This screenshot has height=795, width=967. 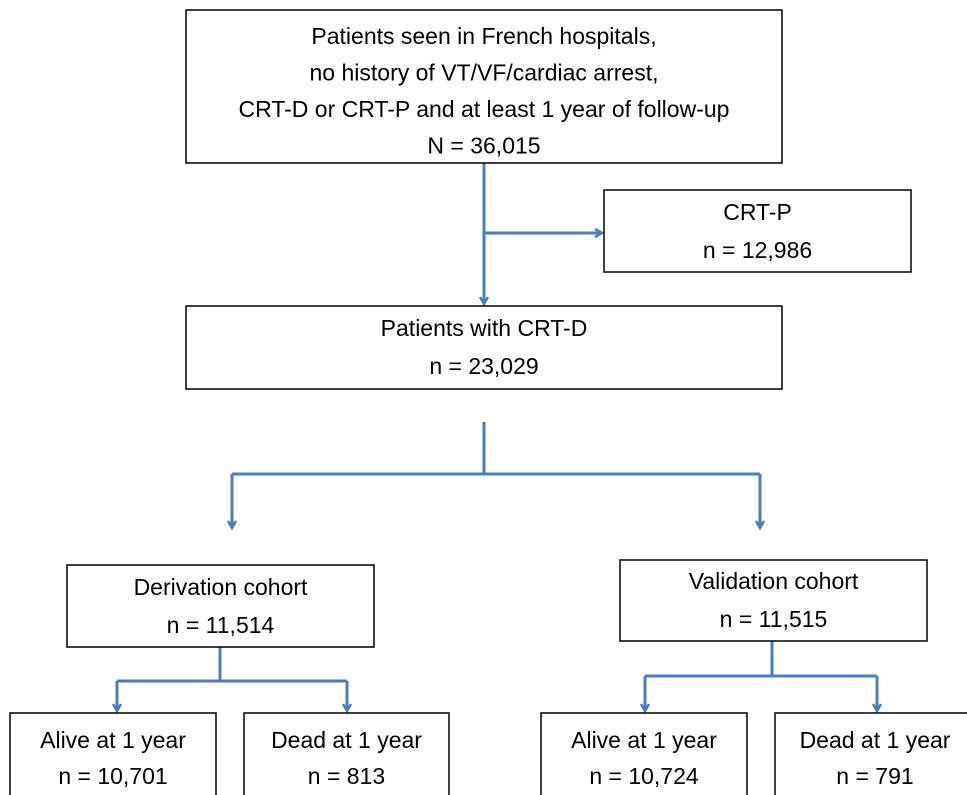 I want to click on node: Derivation cohort n = 11,514, so click(x=220, y=606).